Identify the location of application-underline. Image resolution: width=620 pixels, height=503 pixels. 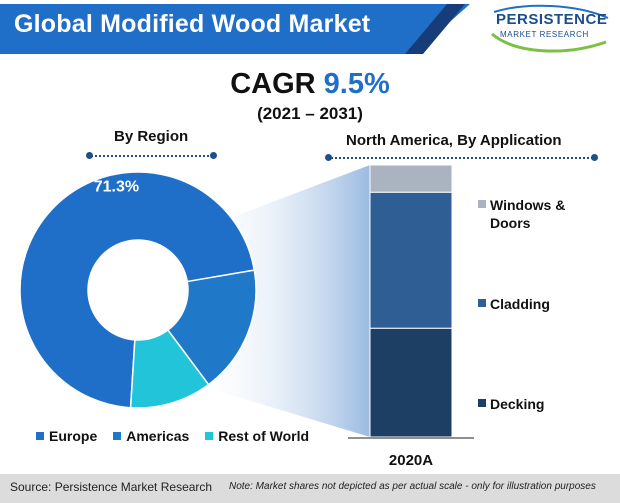
(462, 158).